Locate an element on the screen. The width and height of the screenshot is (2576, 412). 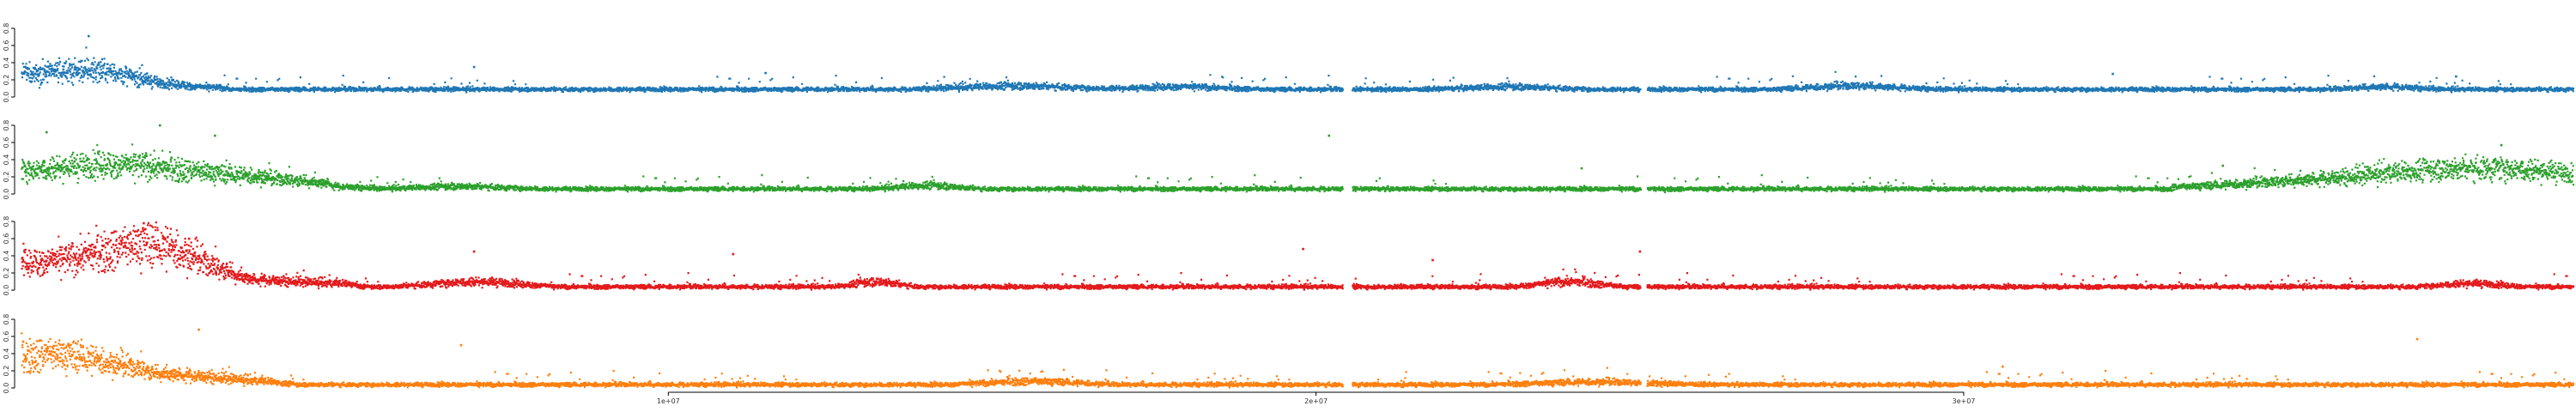
y-axis-1: 0.0 0.2 0.4 0.6 0.8 is located at coordinates (9, 63).